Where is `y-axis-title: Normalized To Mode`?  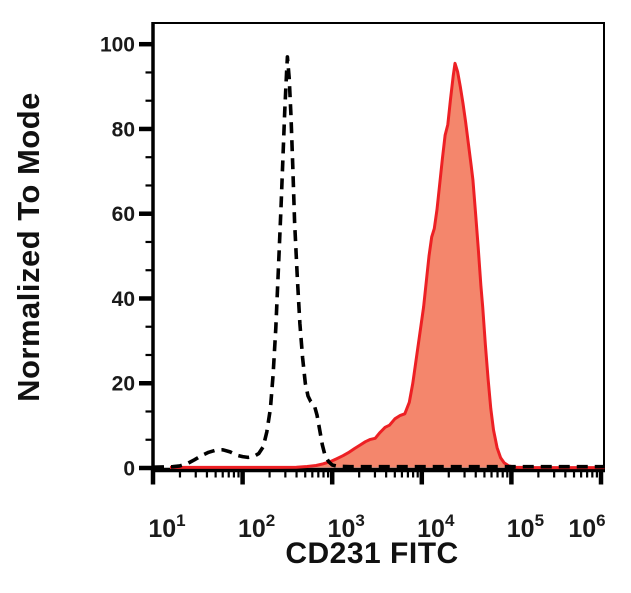
y-axis-title: Normalized To Mode is located at coordinates (28, 247).